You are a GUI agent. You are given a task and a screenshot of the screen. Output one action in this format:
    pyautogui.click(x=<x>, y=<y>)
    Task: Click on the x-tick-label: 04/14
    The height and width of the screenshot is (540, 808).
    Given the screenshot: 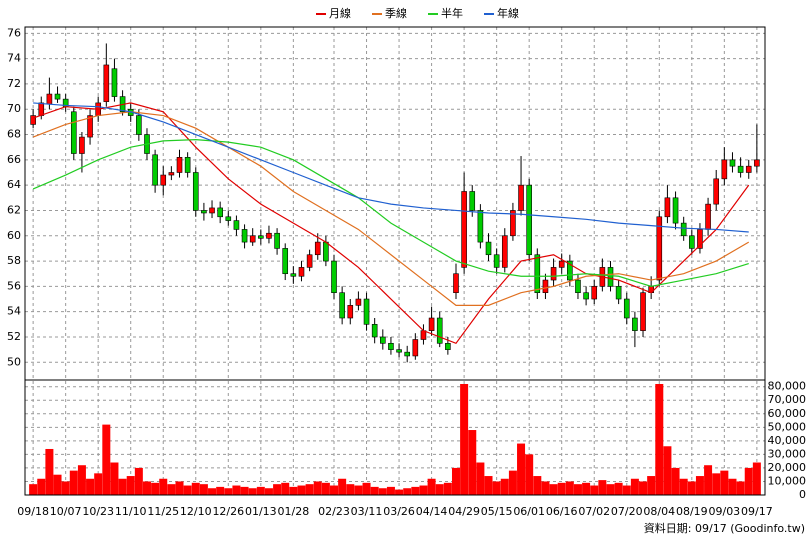 What is the action you would take?
    pyautogui.click(x=432, y=511)
    